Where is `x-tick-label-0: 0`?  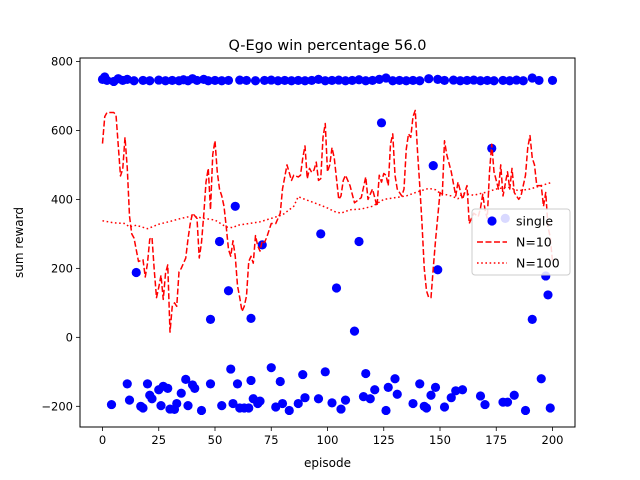 x-tick-label-0: 0 is located at coordinates (102, 440).